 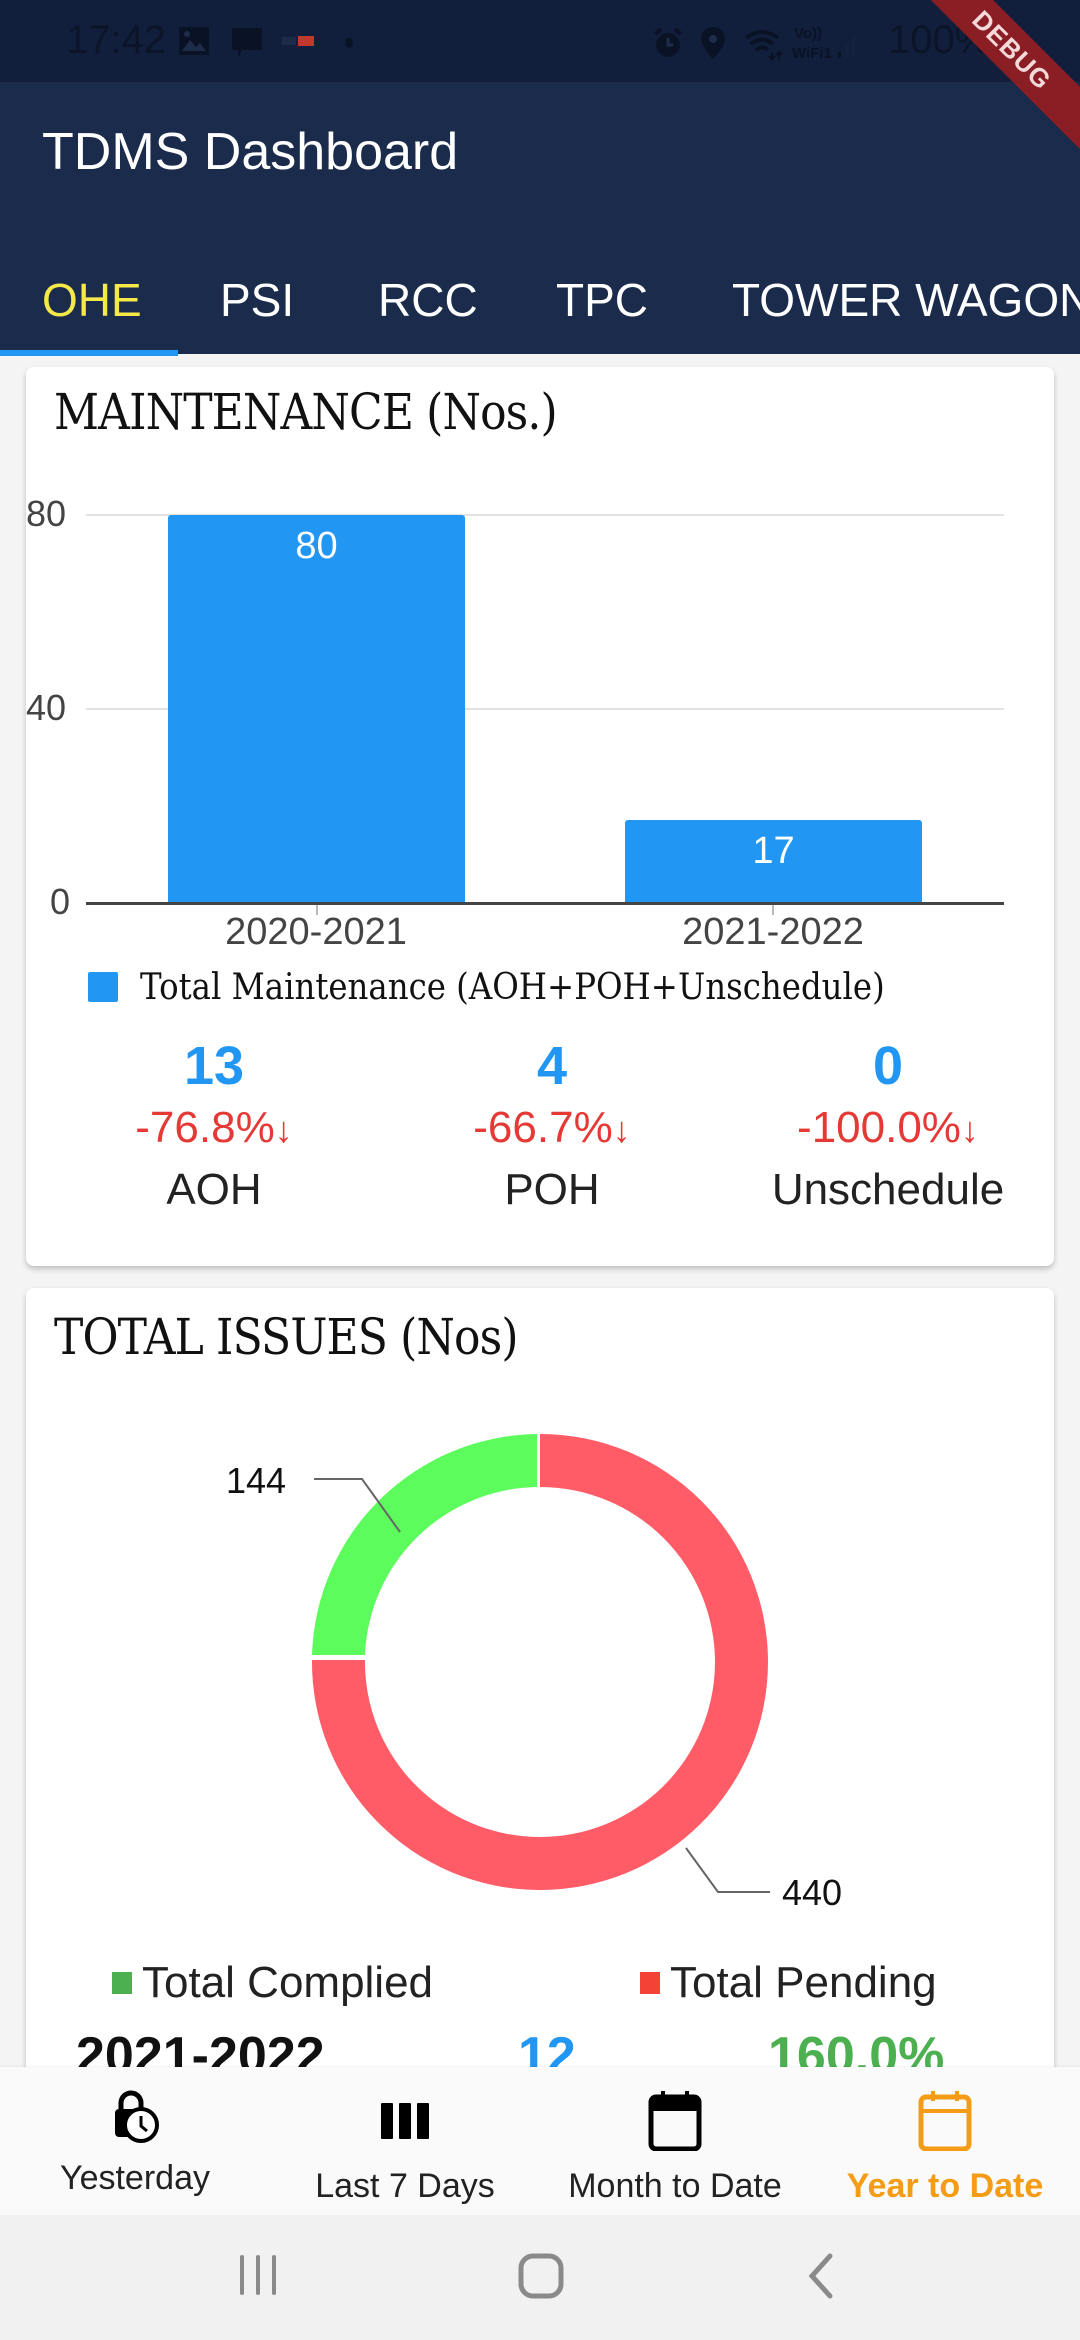 What do you see at coordinates (257, 300) in the screenshot?
I see `tab-psi: PSI` at bounding box center [257, 300].